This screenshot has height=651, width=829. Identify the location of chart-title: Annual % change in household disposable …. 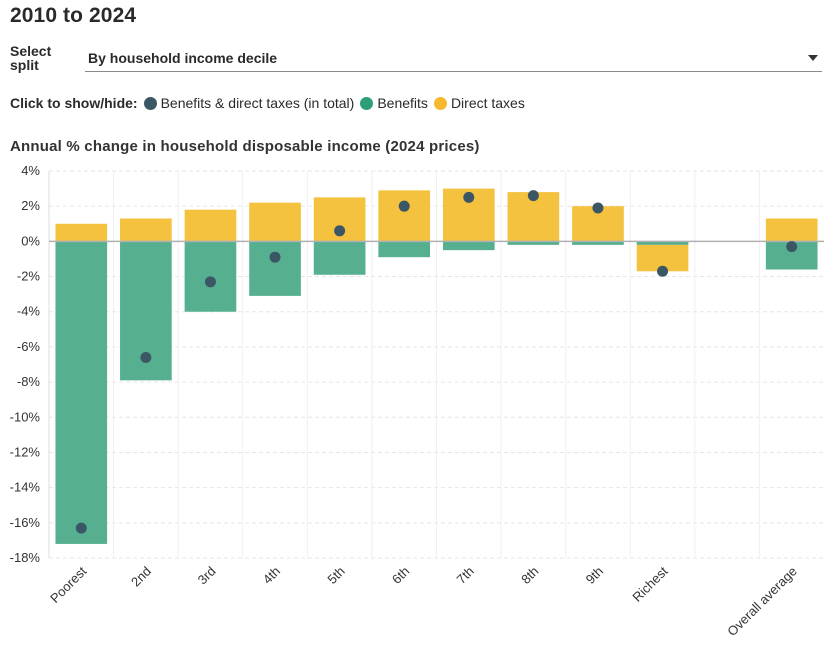
(245, 146).